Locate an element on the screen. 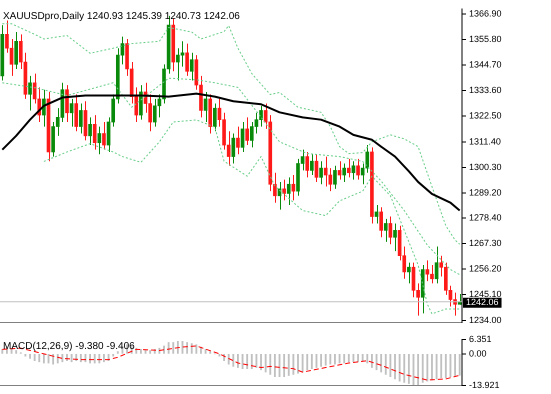 The height and width of the screenshot is (394, 551). y-tick-label: 0.00 is located at coordinates (478, 353).